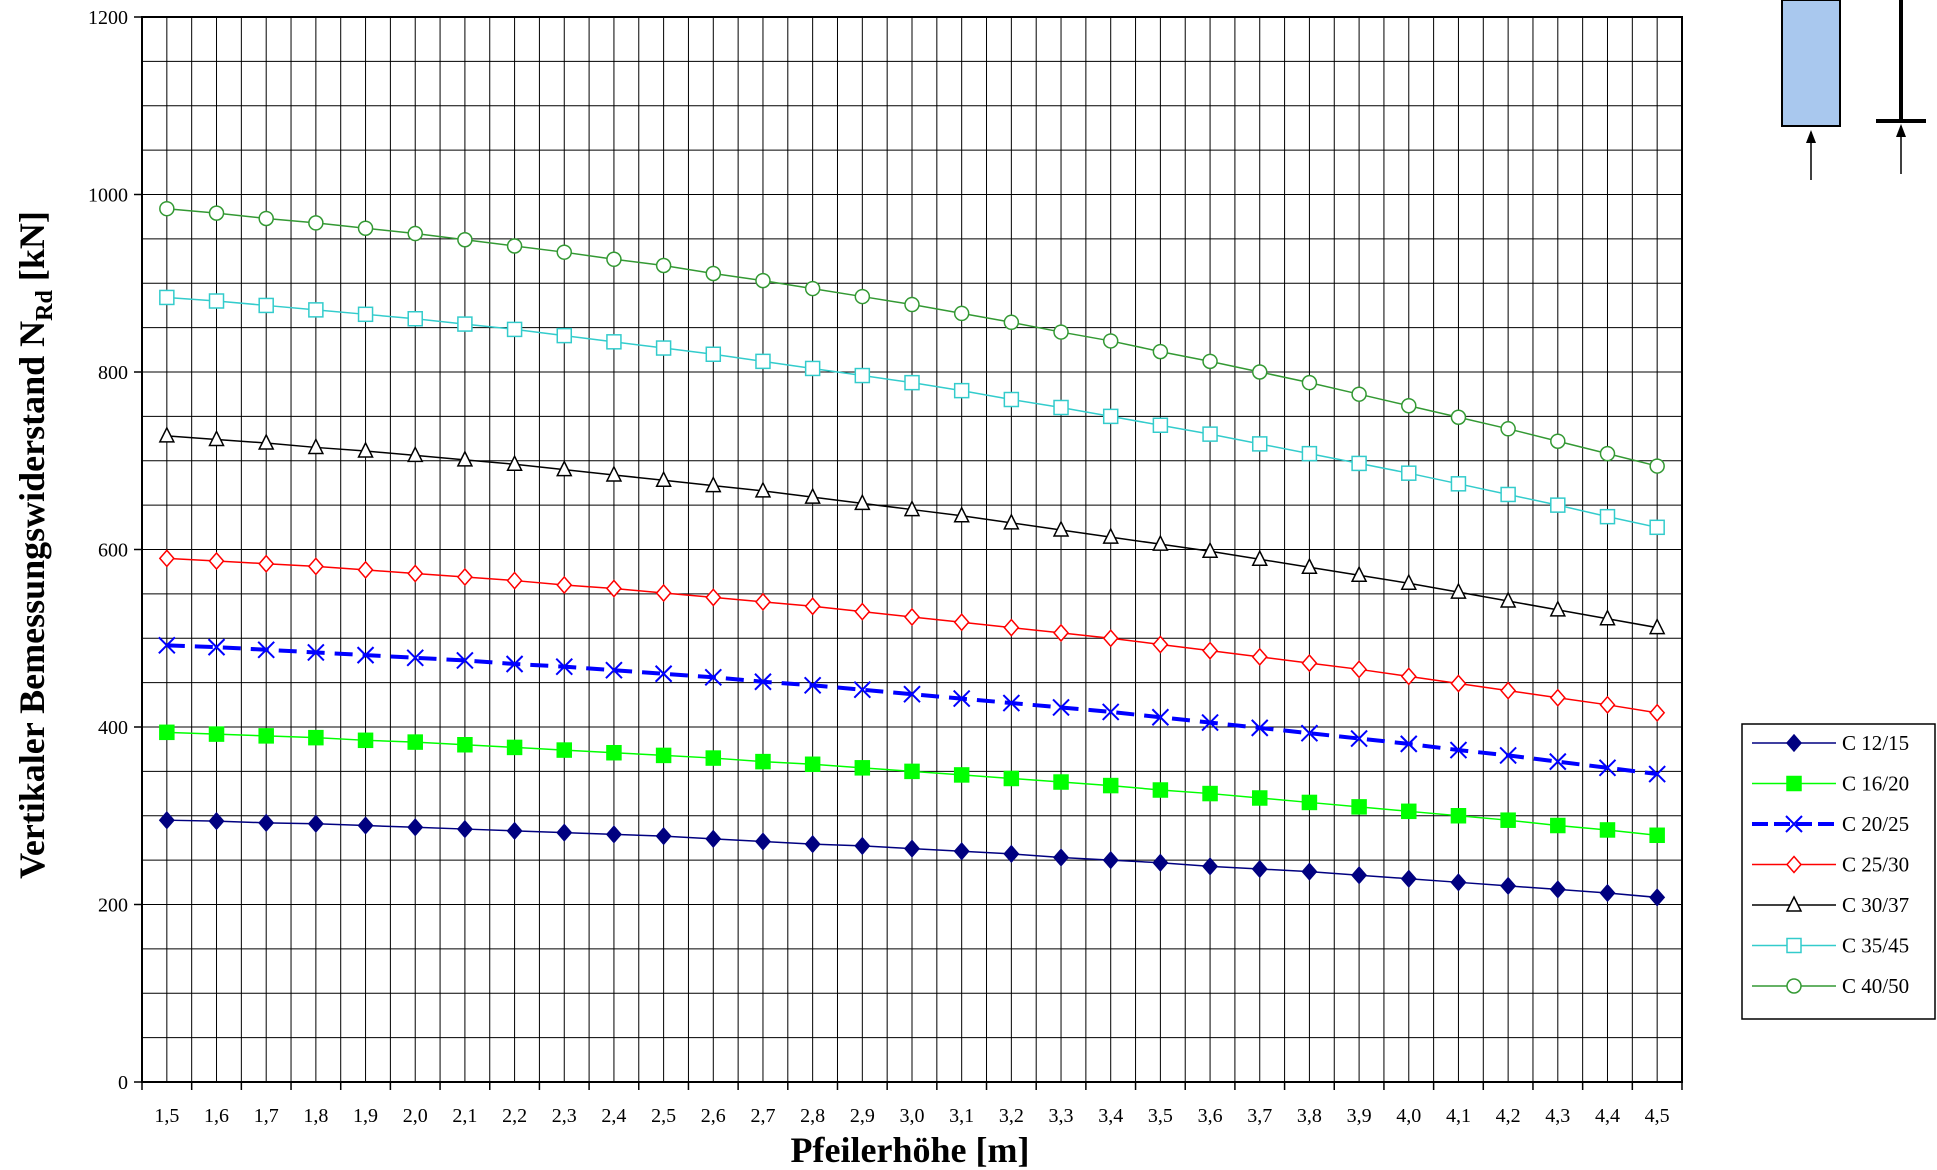  What do you see at coordinates (1508, 1116) in the screenshot?
I see `x-tick-label: 4,2` at bounding box center [1508, 1116].